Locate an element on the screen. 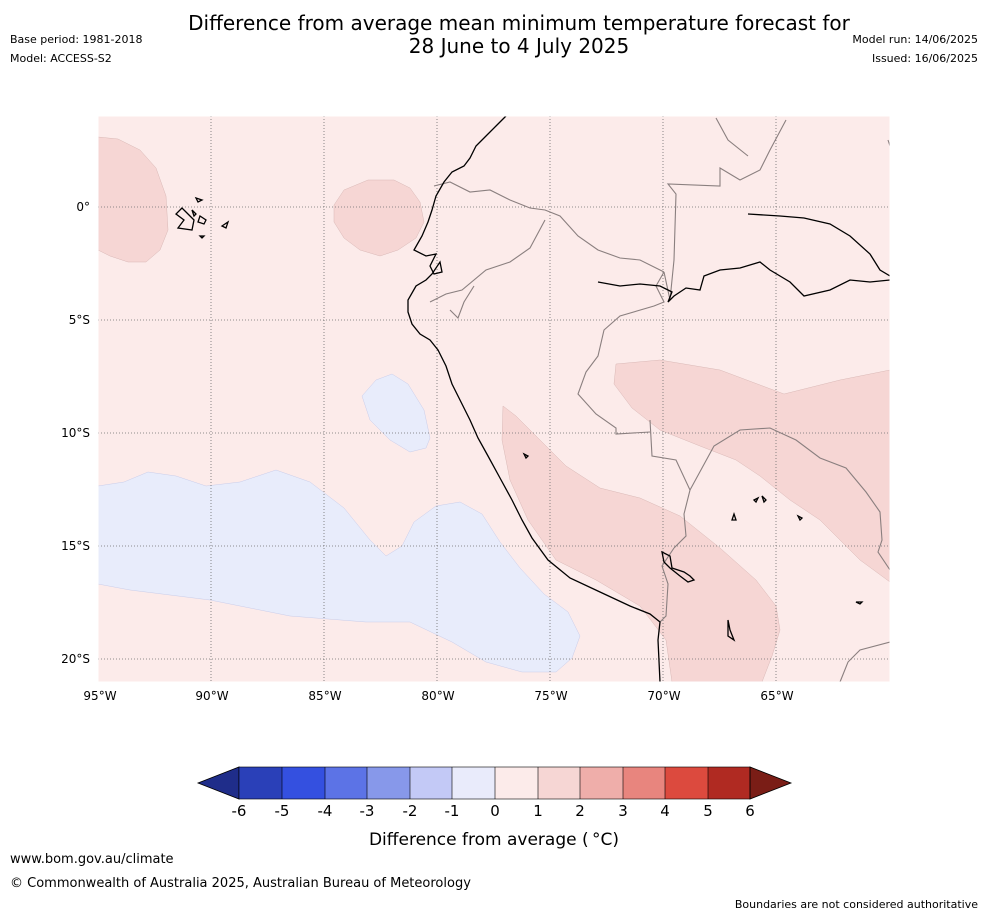 The width and height of the screenshot is (988, 919). colorbar-bin-m6-m5 is located at coordinates (260, 783).